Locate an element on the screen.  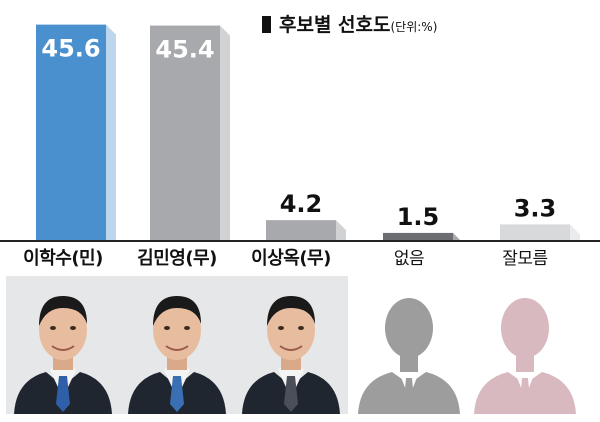
option-none: 없음 is located at coordinates (409, 328).